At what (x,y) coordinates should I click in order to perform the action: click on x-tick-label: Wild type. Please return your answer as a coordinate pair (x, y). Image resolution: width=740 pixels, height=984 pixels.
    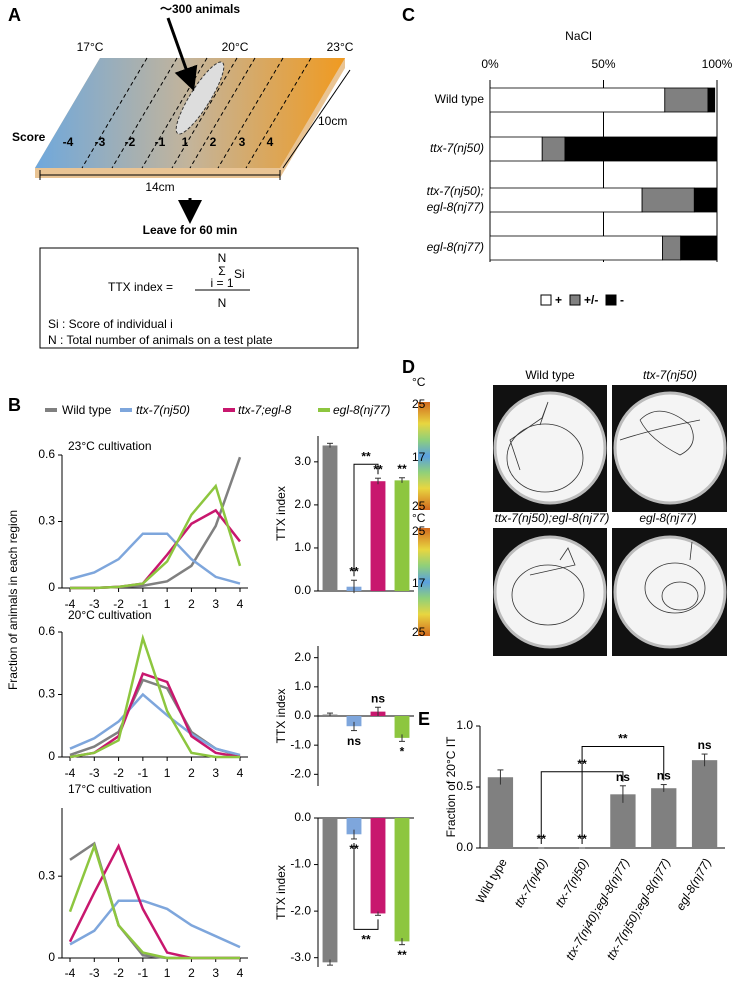
    Looking at the image, I should click on (491, 881).